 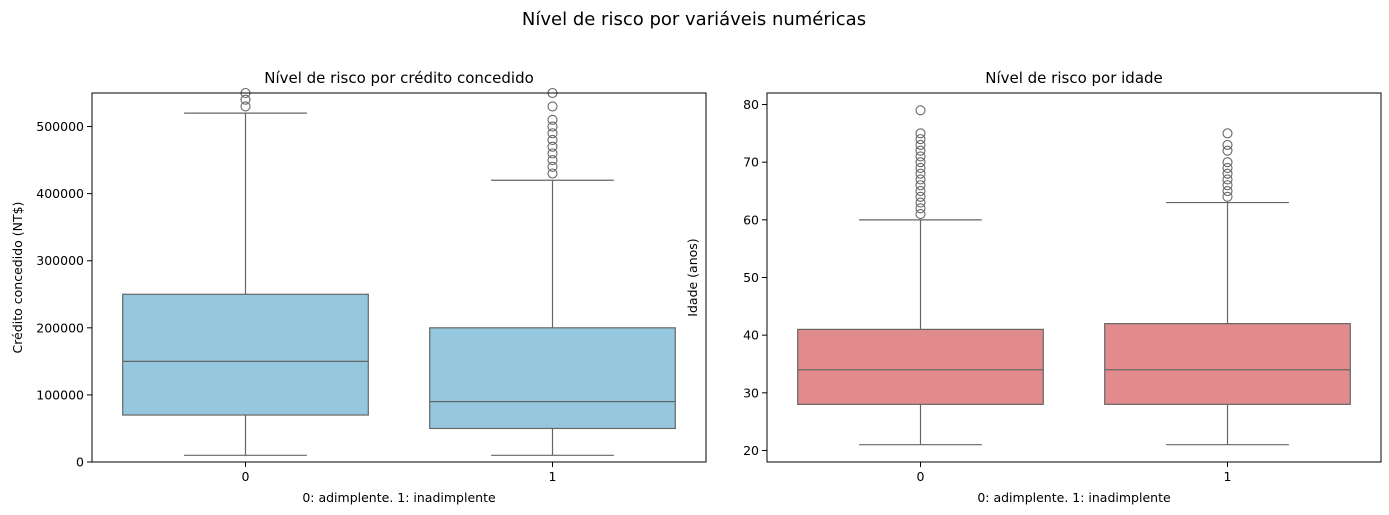 I want to click on y-tick-label: 300000, so click(x=60, y=260).